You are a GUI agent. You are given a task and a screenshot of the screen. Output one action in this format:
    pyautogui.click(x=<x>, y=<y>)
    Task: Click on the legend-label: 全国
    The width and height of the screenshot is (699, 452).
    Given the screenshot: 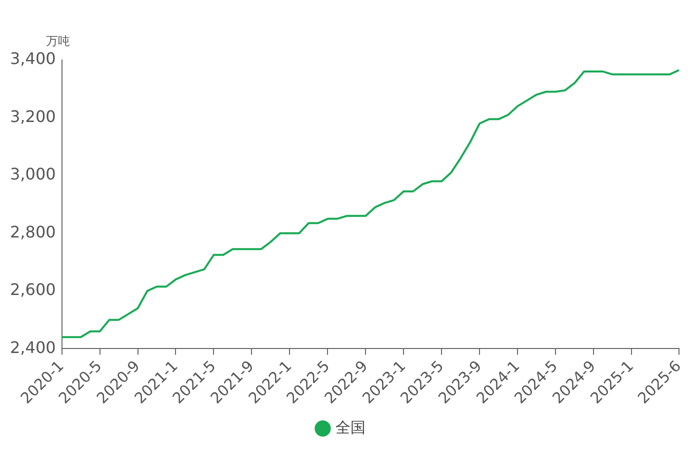 What is the action you would take?
    pyautogui.click(x=350, y=427)
    